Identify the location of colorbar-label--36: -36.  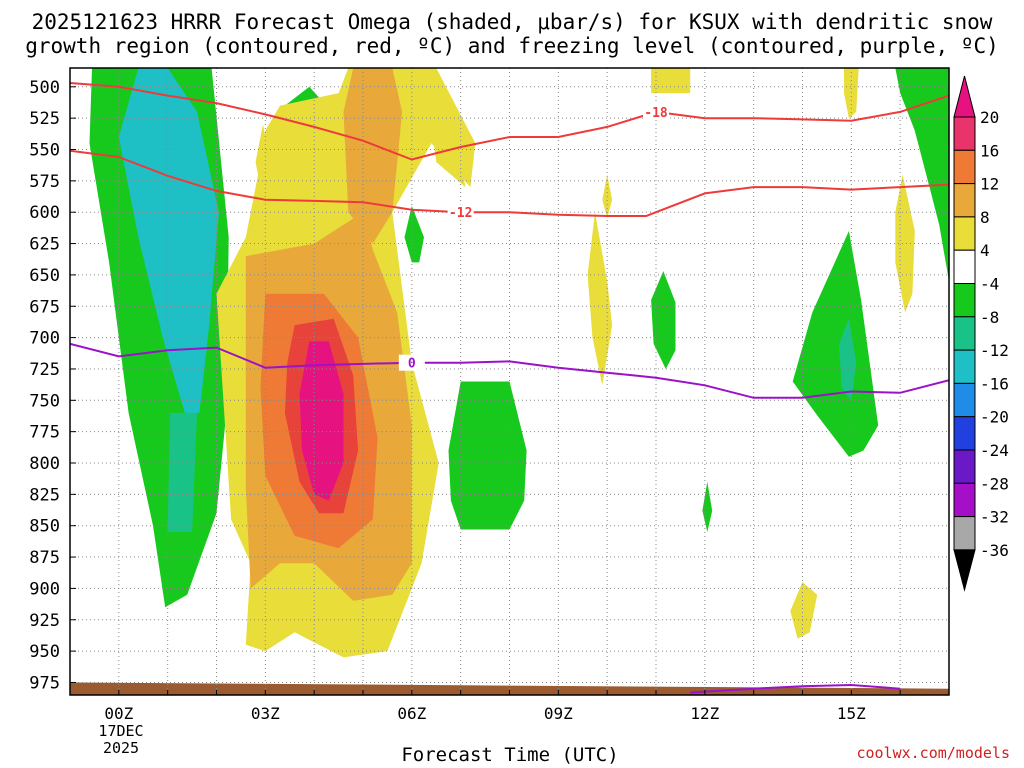
(994, 550).